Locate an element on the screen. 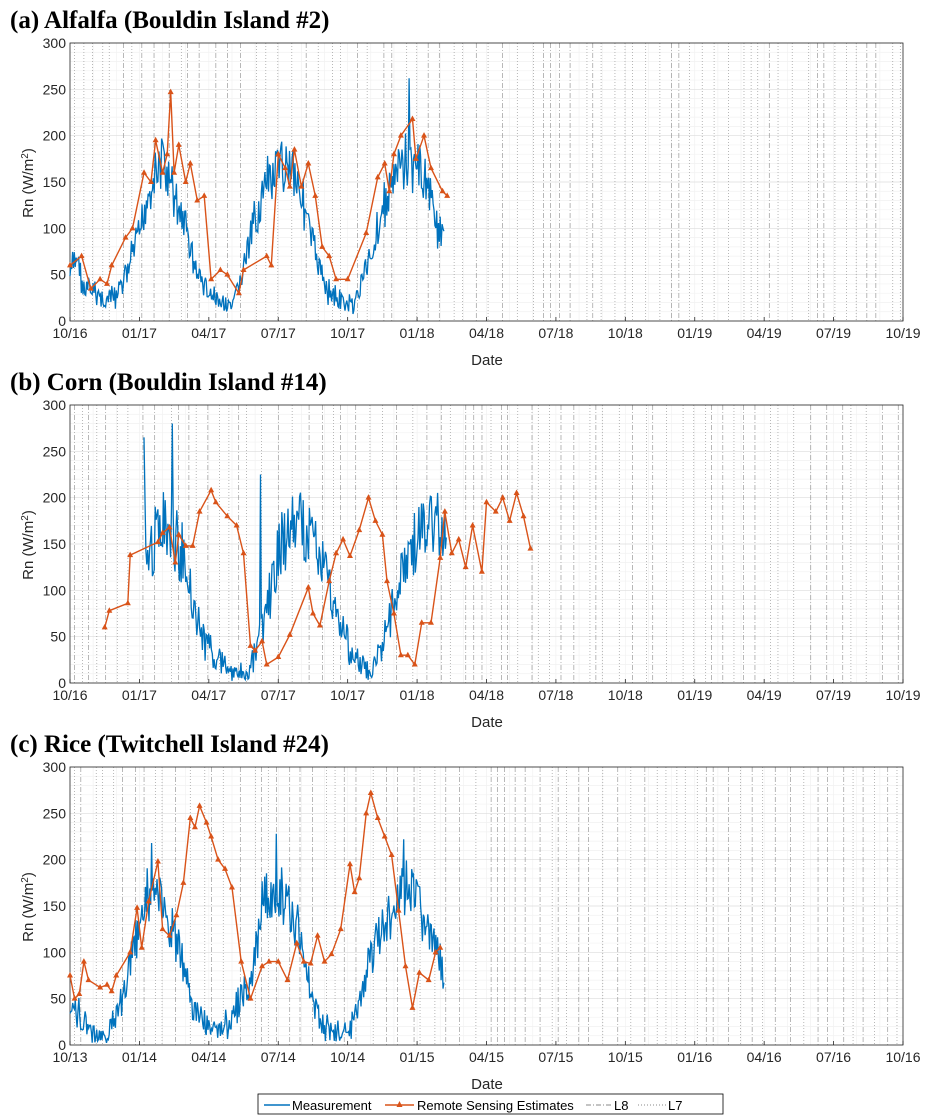 This screenshot has height=1115, width=931. legend-measurement-label: Measurement is located at coordinates (332, 1105).